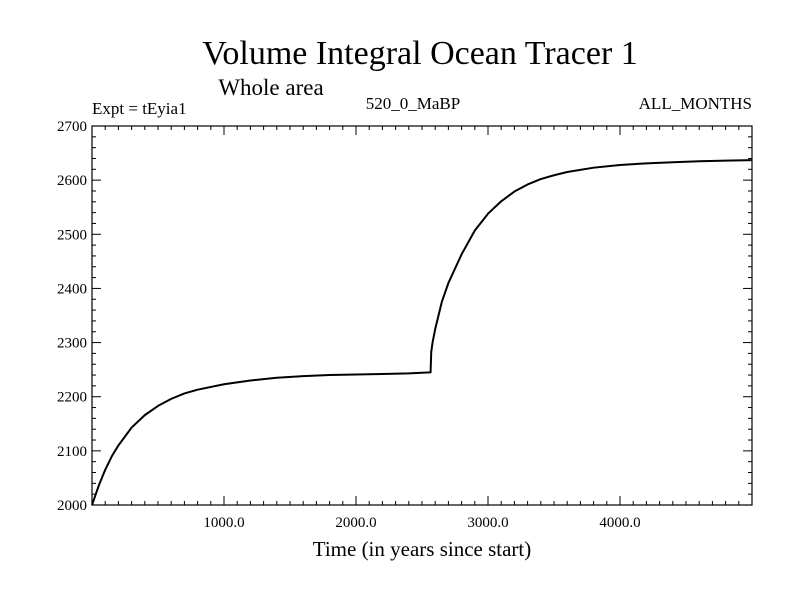 Image resolution: width=800 pixels, height=600 pixels. Describe the element at coordinates (422, 549) in the screenshot. I see `x-axis-label: Time (in years since start)` at that location.